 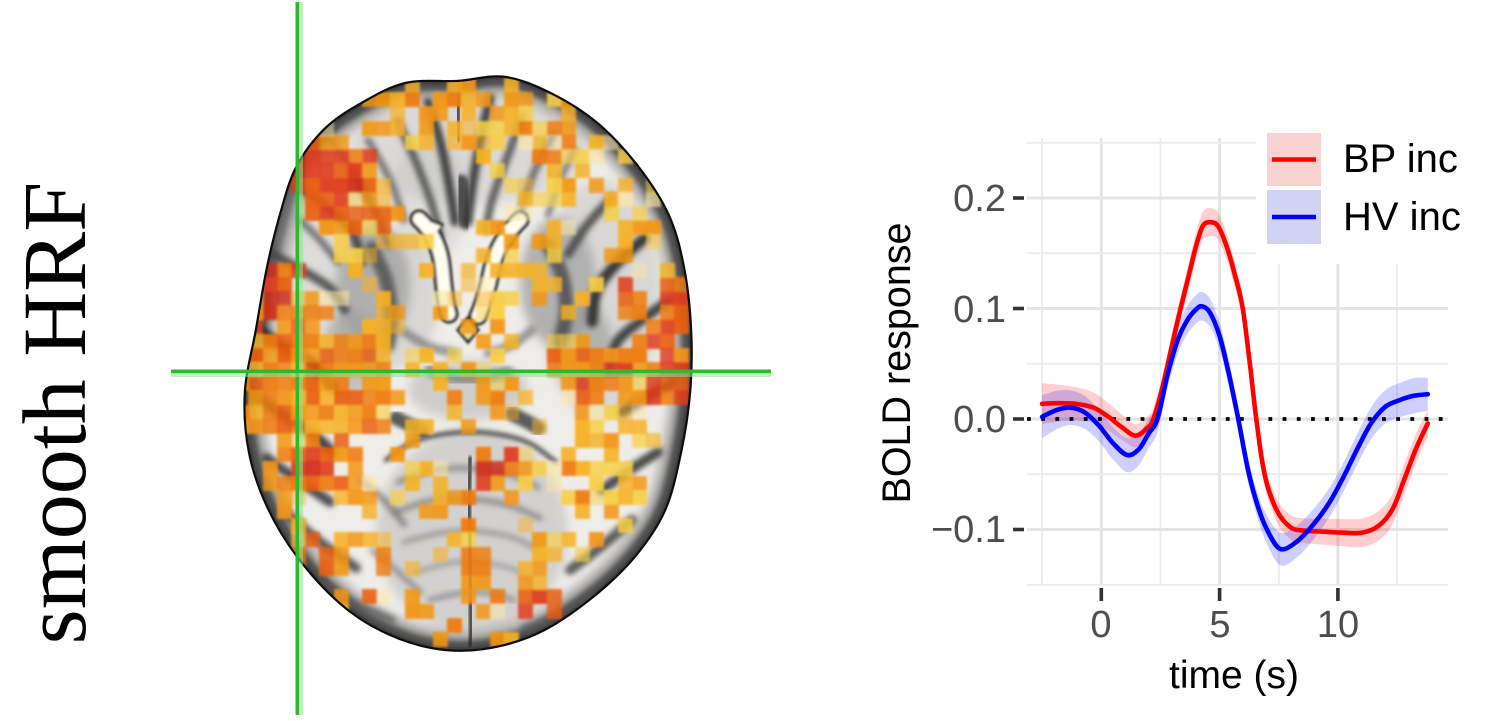 What do you see at coordinates (1219, 625) in the screenshot?
I see `svg-text: 5` at bounding box center [1219, 625].